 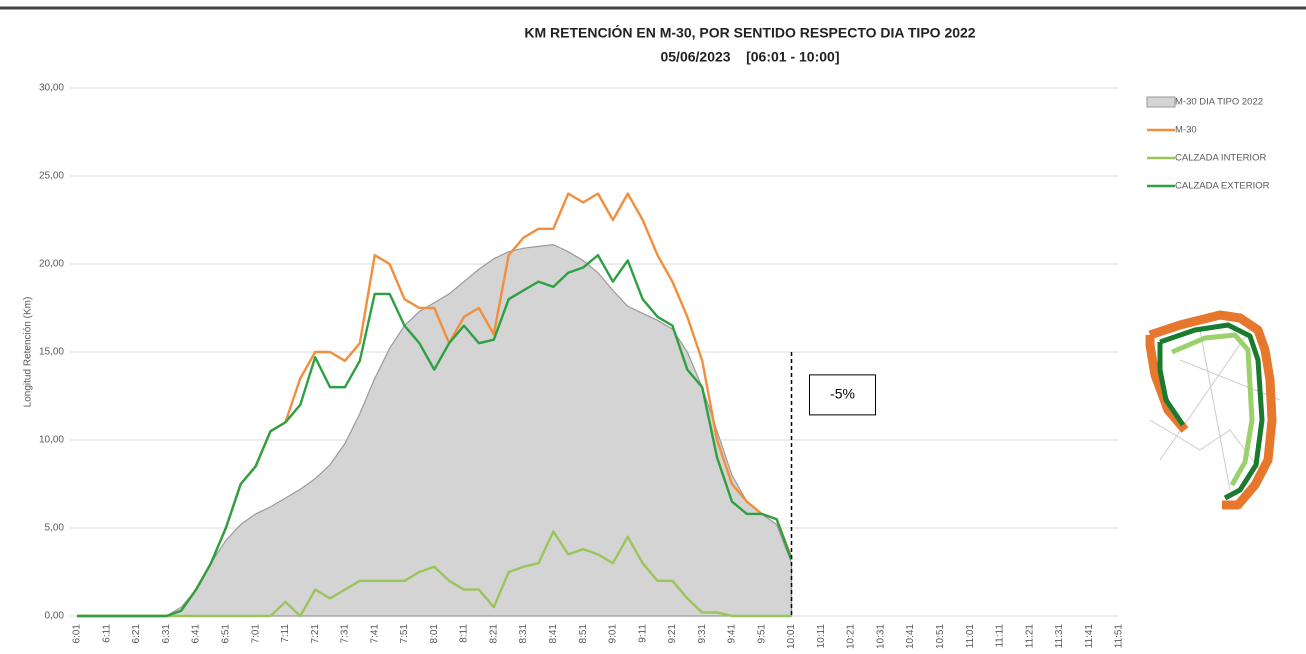 I want to click on y-tick-label: 20,00, so click(x=51, y=264).